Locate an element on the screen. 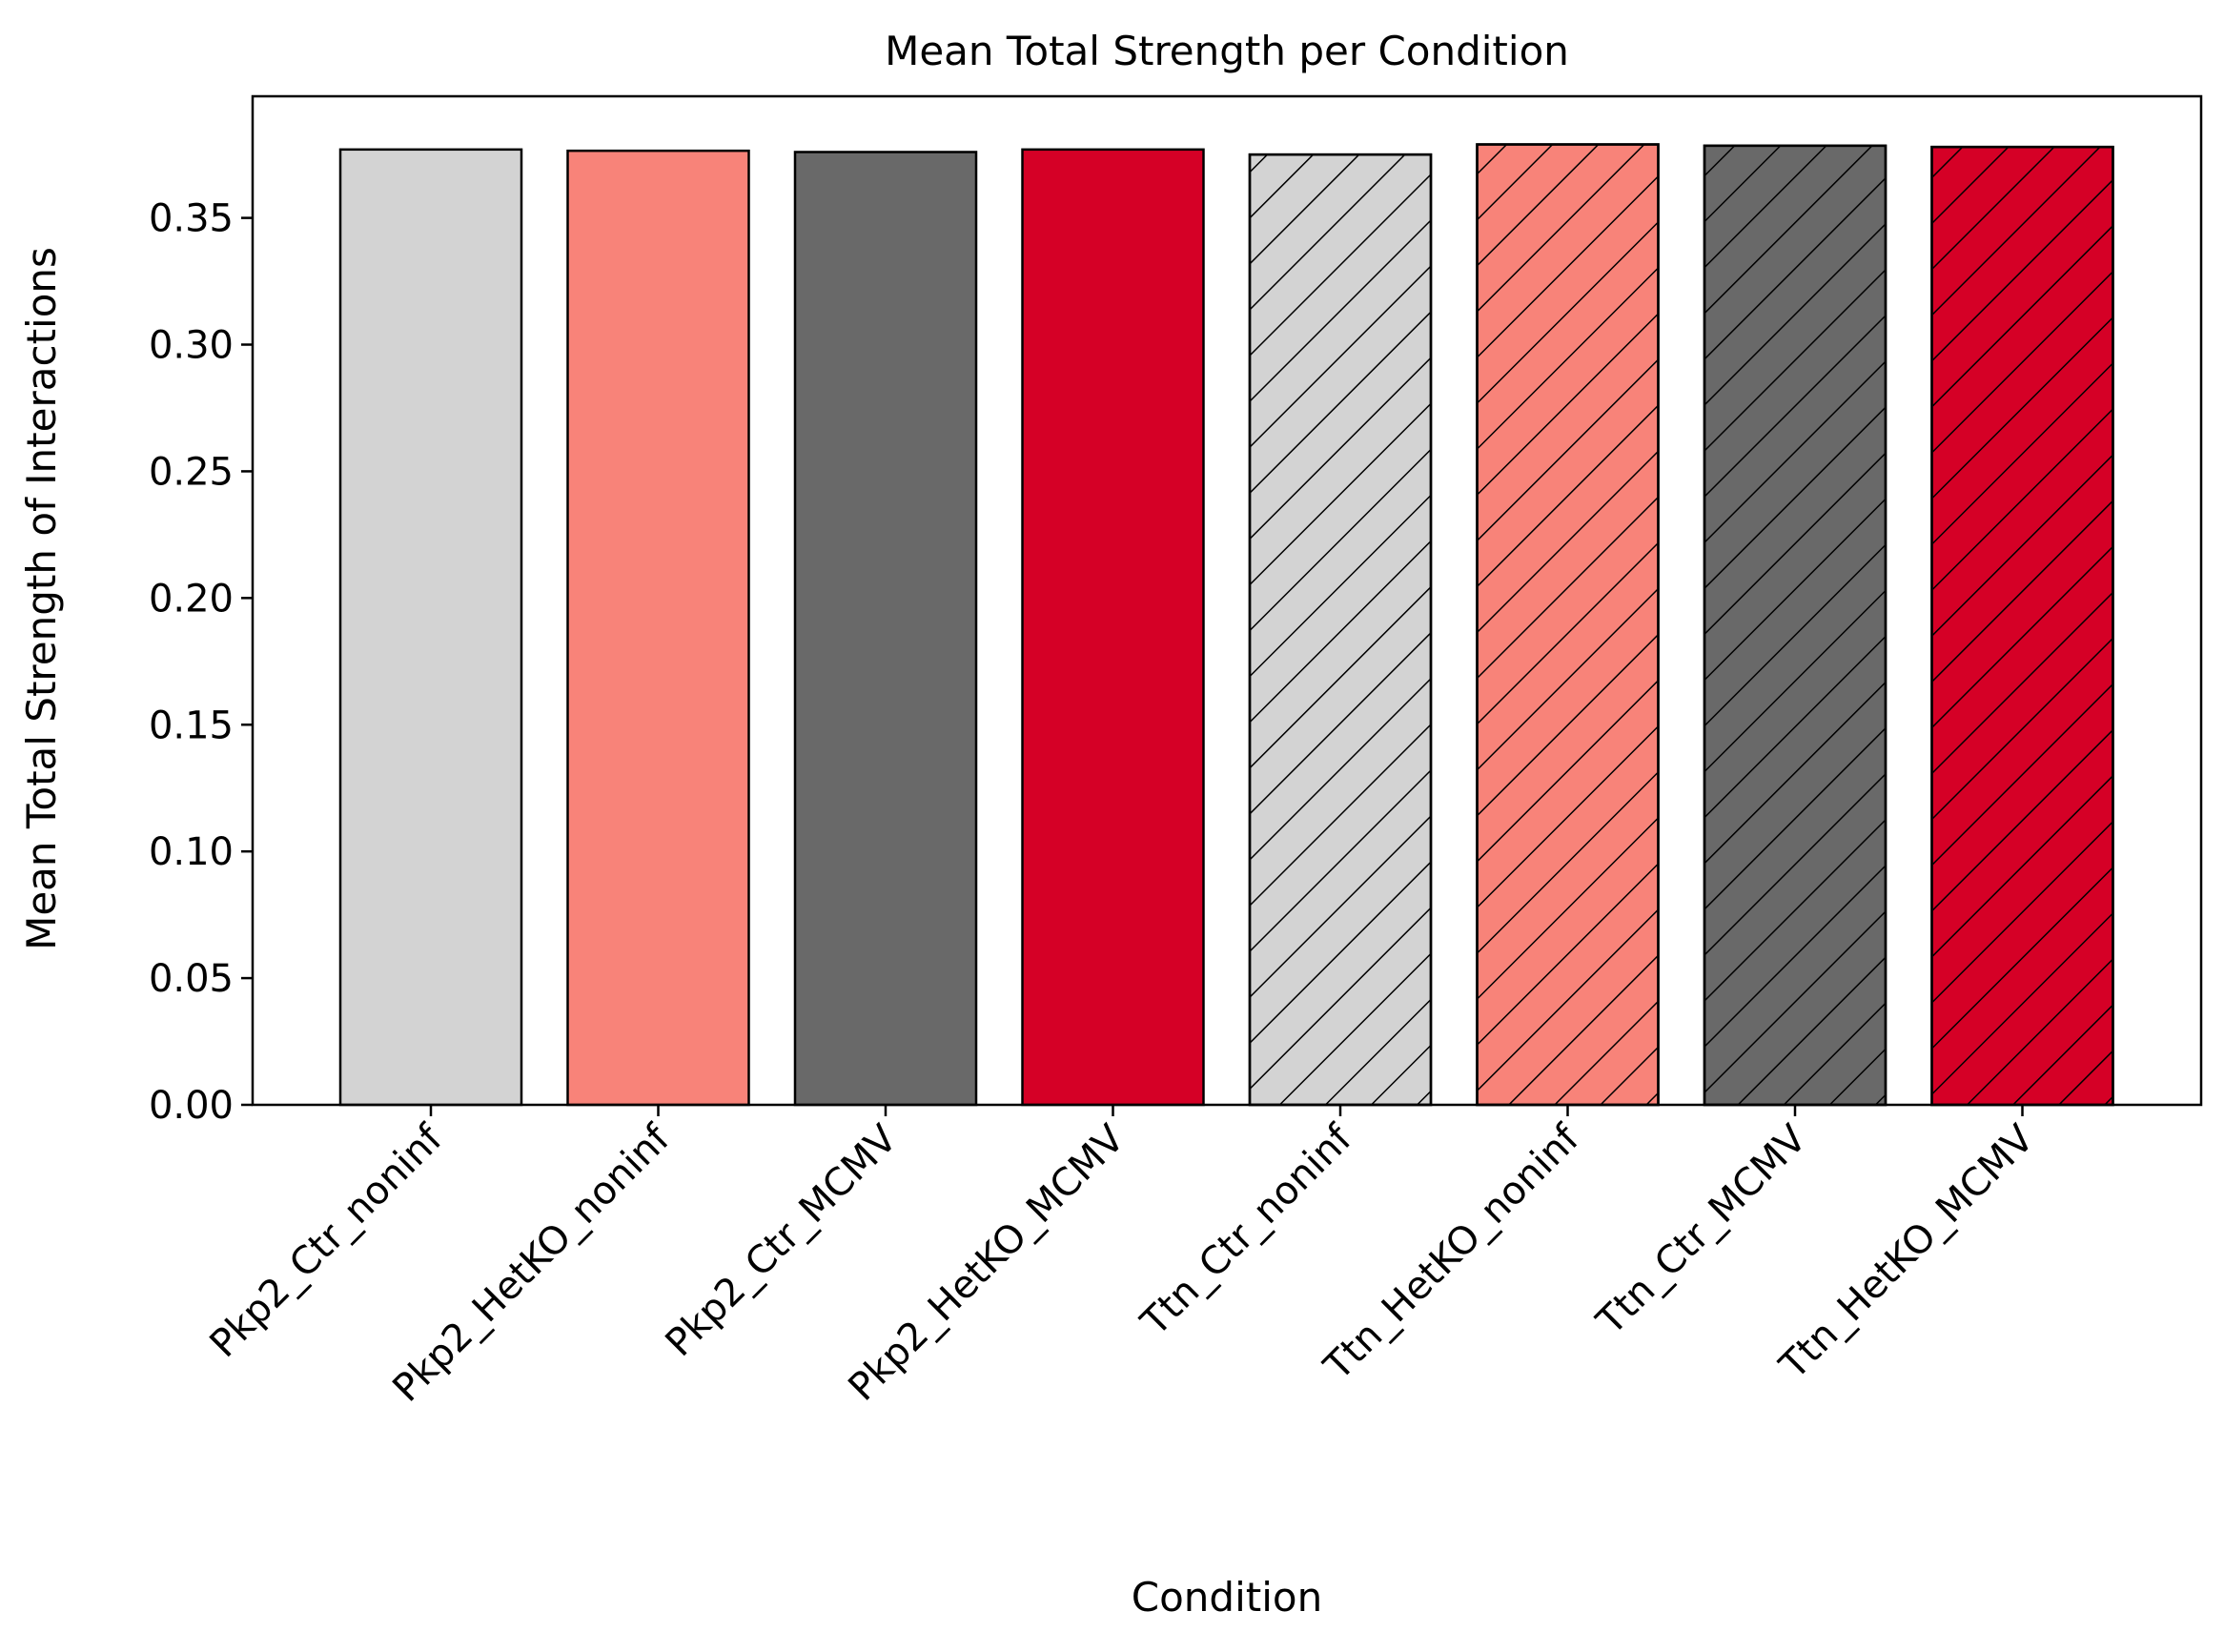  y-tick-label: 0.25 is located at coordinates (191, 472).